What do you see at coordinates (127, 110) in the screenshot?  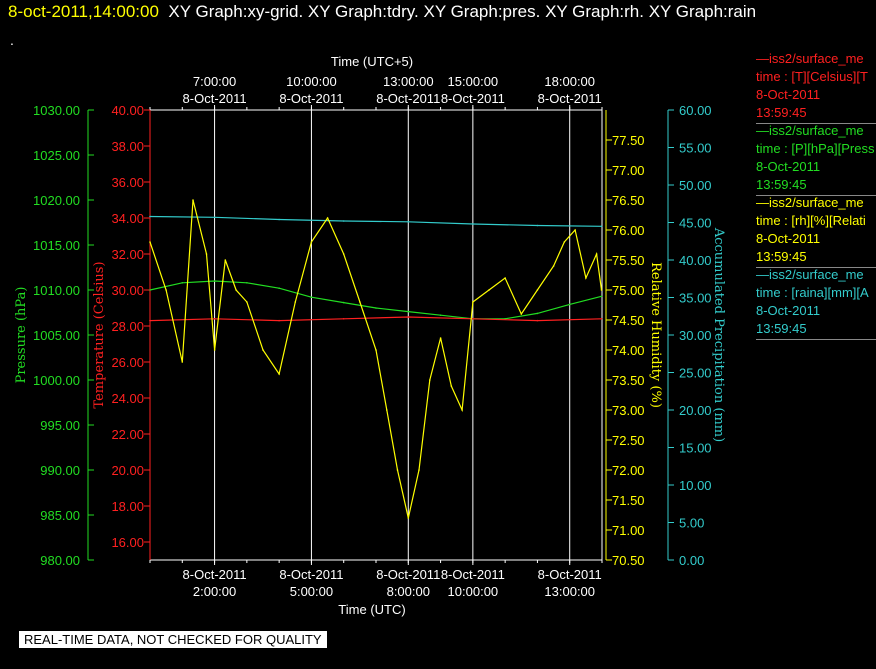 I see `temperature-tick-label: 40.00` at bounding box center [127, 110].